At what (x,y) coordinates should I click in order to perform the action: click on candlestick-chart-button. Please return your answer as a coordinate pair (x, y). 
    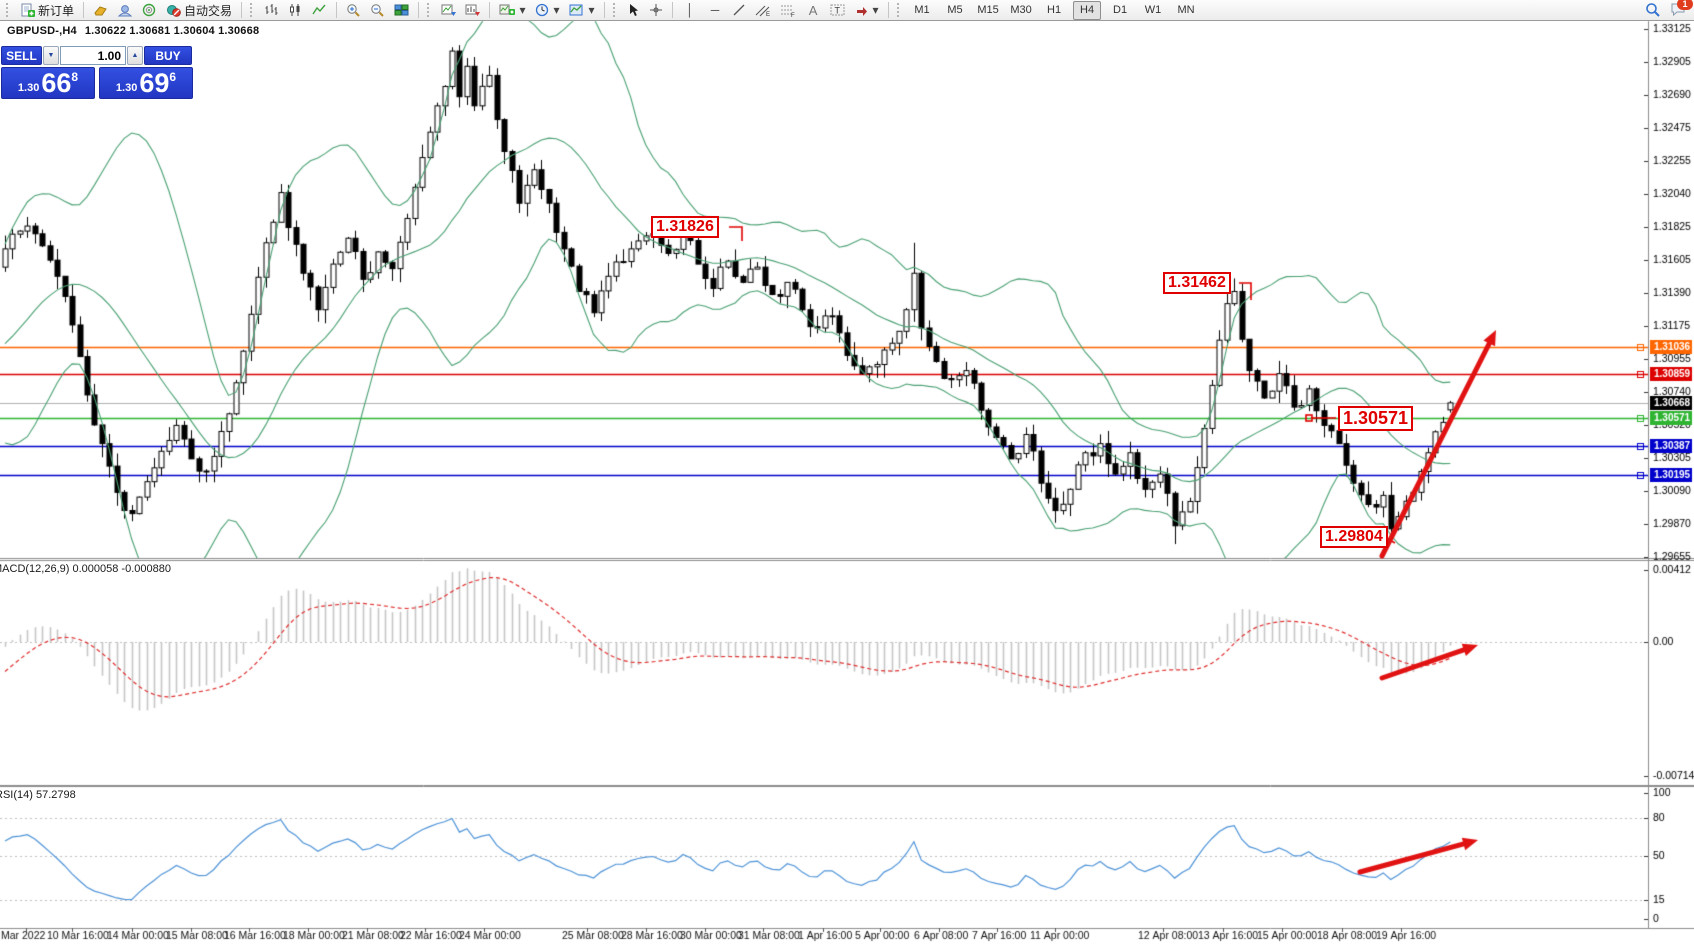
    Looking at the image, I should click on (295, 10).